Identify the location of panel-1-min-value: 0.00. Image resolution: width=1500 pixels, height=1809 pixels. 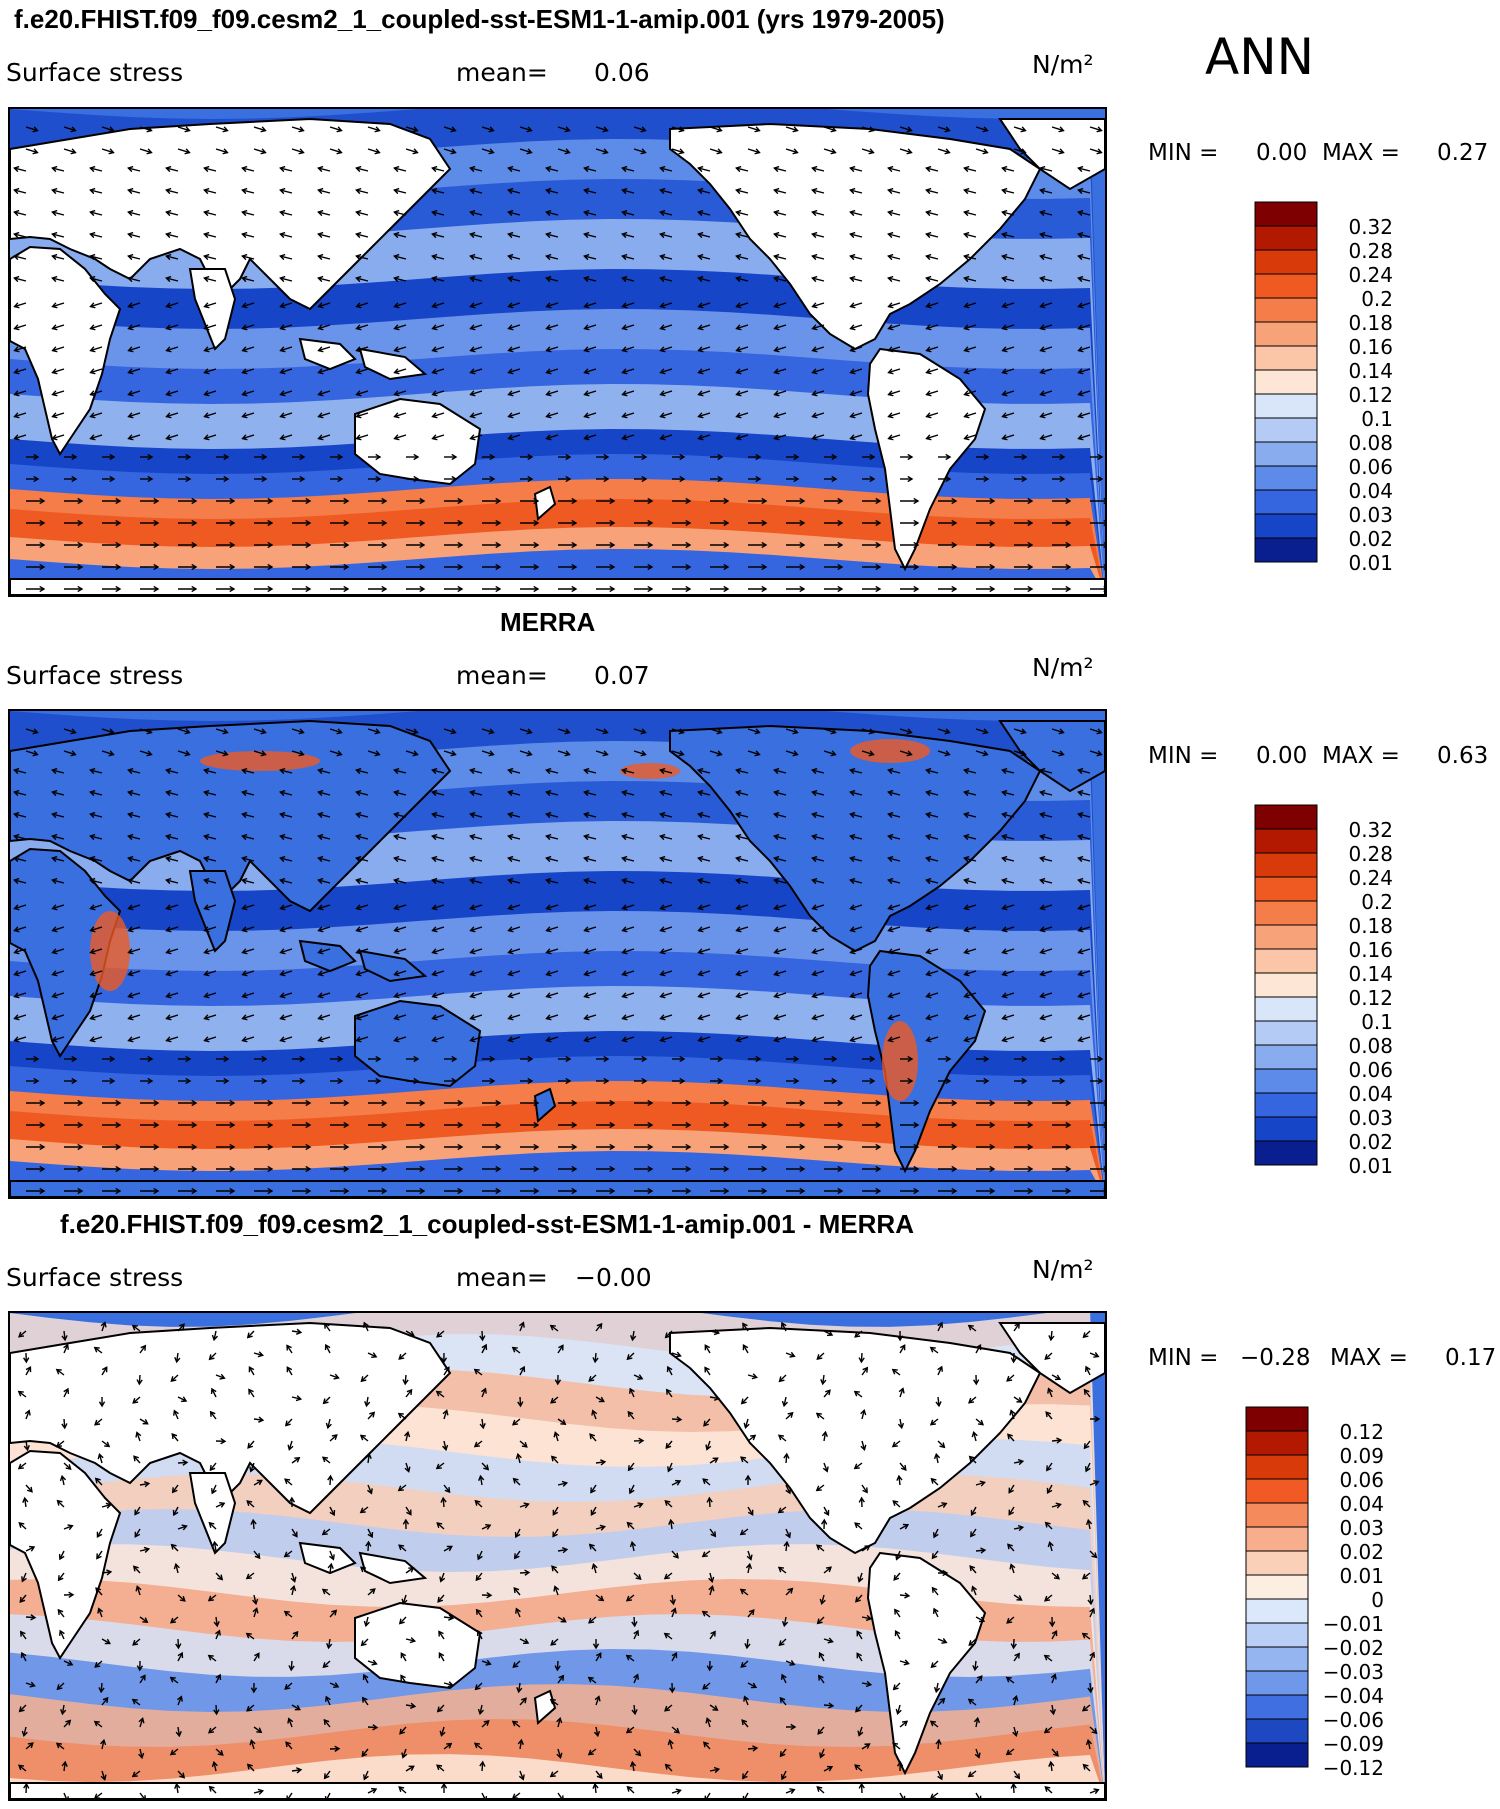
(1282, 153).